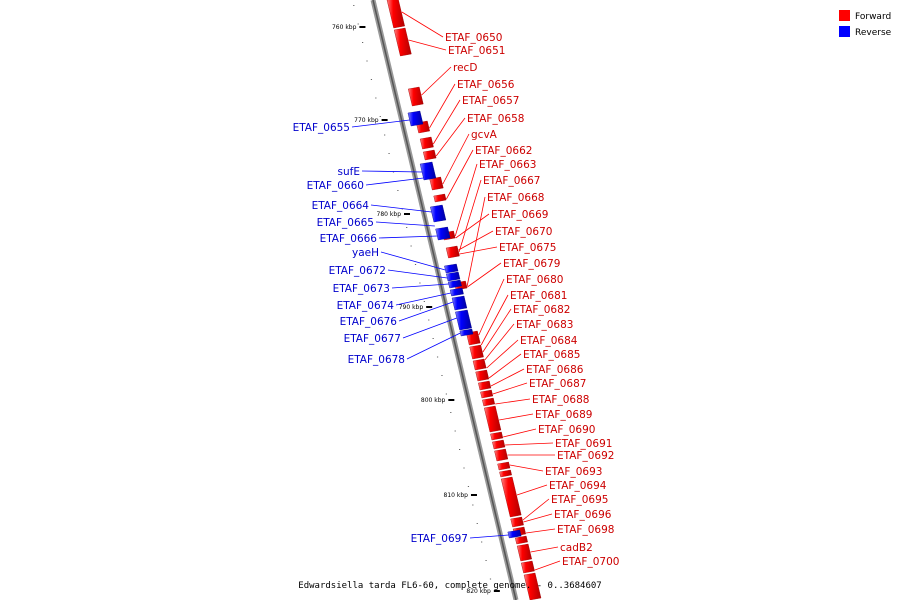 The height and width of the screenshot is (600, 900). Describe the element at coordinates (531, 264) in the screenshot. I see `gene-label-etaf_0679: ETAF_0679` at that location.